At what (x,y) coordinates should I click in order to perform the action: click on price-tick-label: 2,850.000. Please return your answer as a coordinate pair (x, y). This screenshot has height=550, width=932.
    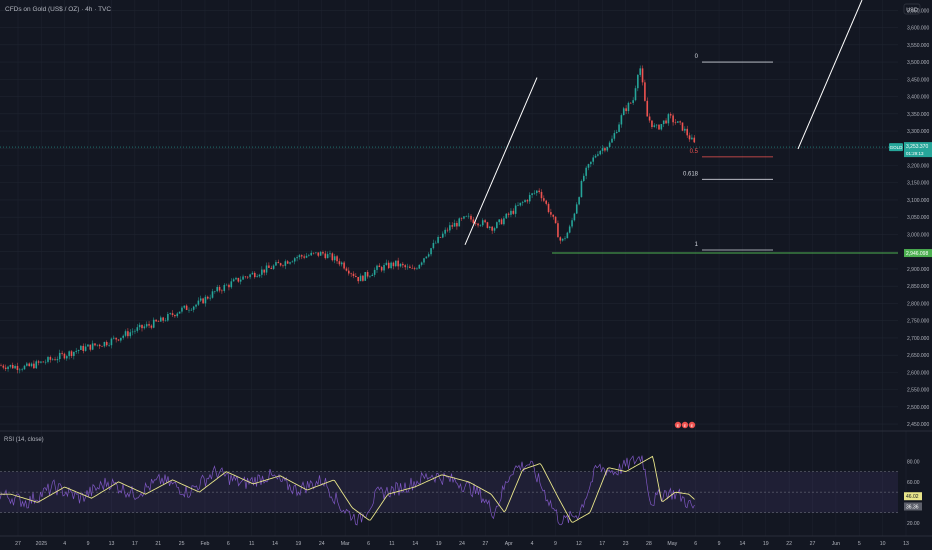
    Looking at the image, I should click on (918, 287).